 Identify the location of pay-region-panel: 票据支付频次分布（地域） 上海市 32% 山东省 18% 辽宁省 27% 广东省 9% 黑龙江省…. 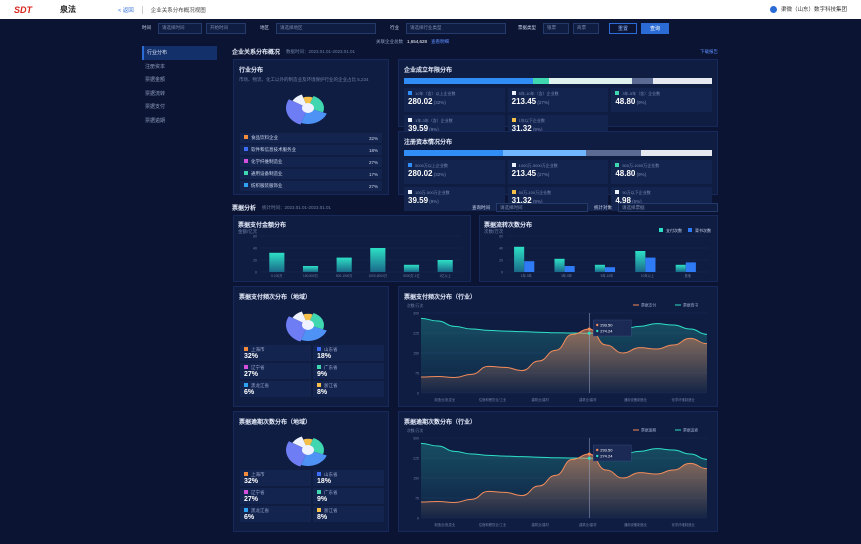
(311, 346).